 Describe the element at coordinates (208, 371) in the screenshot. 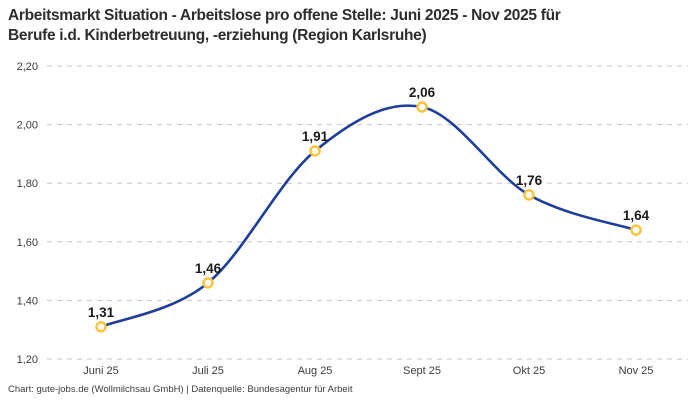

I see `x-axis-tick-label: Juli 25` at that location.